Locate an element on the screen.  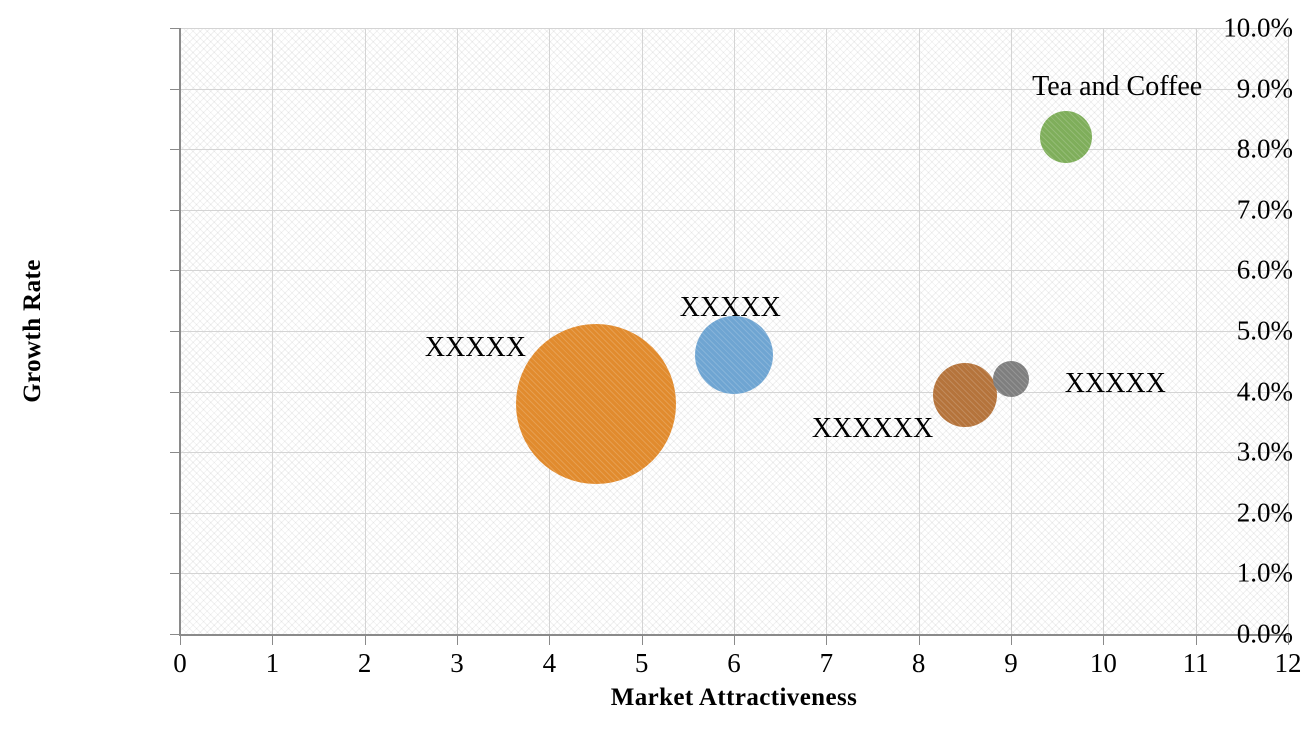
bubble-data-label: XXXXXX is located at coordinates (872, 429).